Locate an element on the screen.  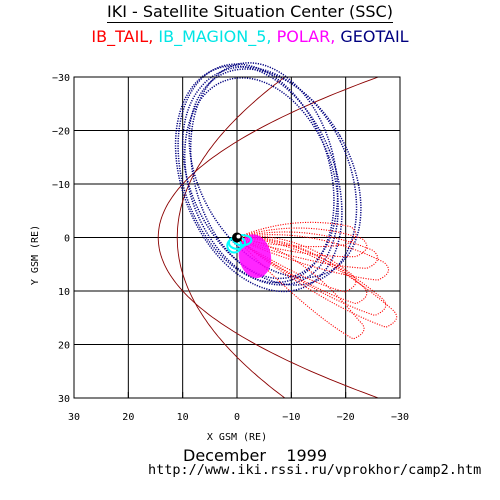
date-label: December 1999 is located at coordinates (255, 455).